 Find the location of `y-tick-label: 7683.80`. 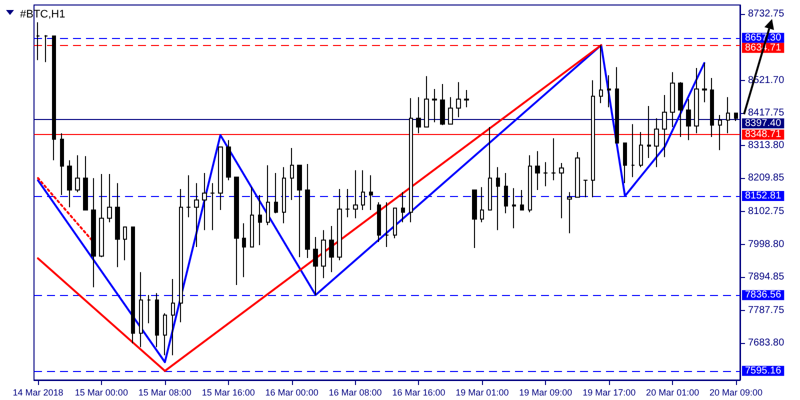

y-tick-label: 7683.80 is located at coordinates (766, 343).